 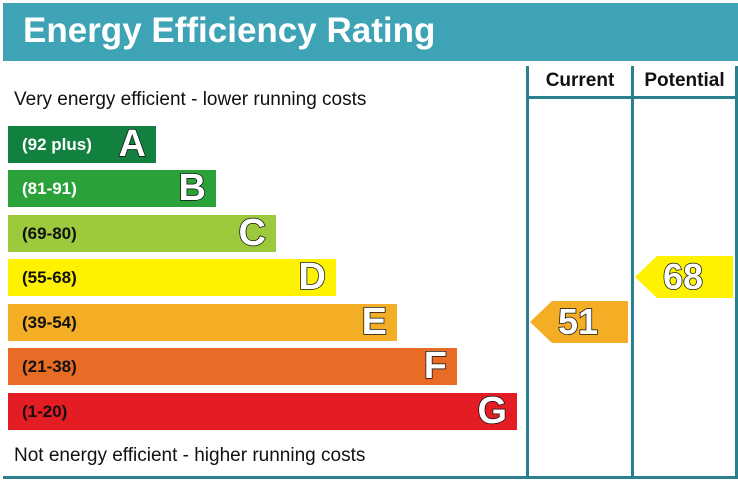 What do you see at coordinates (580, 80) in the screenshot?
I see `column-header-current: Current` at bounding box center [580, 80].